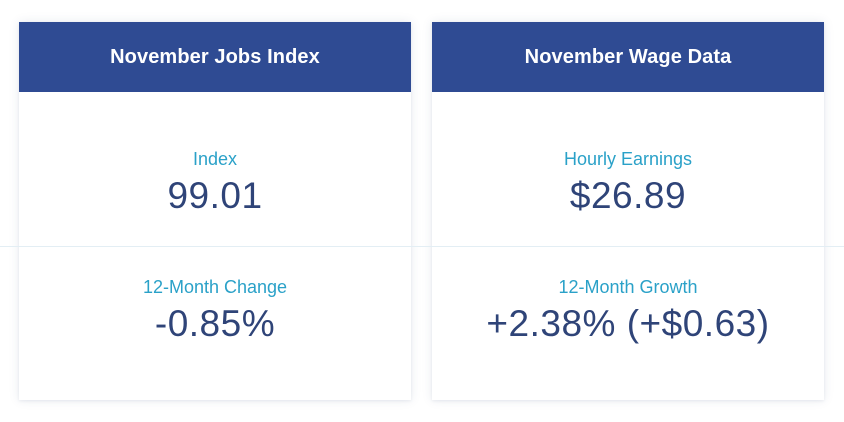 The height and width of the screenshot is (422, 844). I want to click on hourly-earnings-label: Hourly Earnings, so click(628, 159).